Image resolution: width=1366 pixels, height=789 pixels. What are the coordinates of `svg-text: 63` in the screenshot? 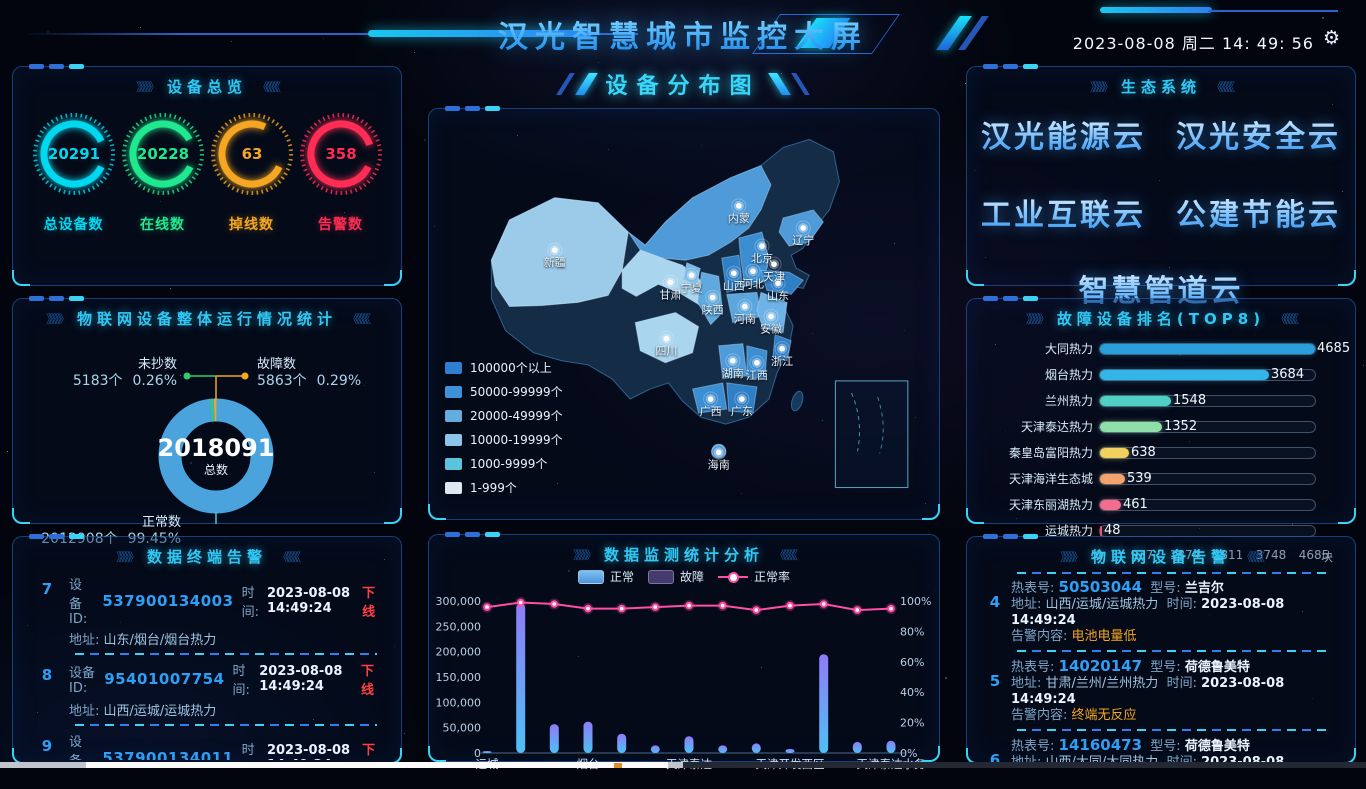 It's located at (251, 154).